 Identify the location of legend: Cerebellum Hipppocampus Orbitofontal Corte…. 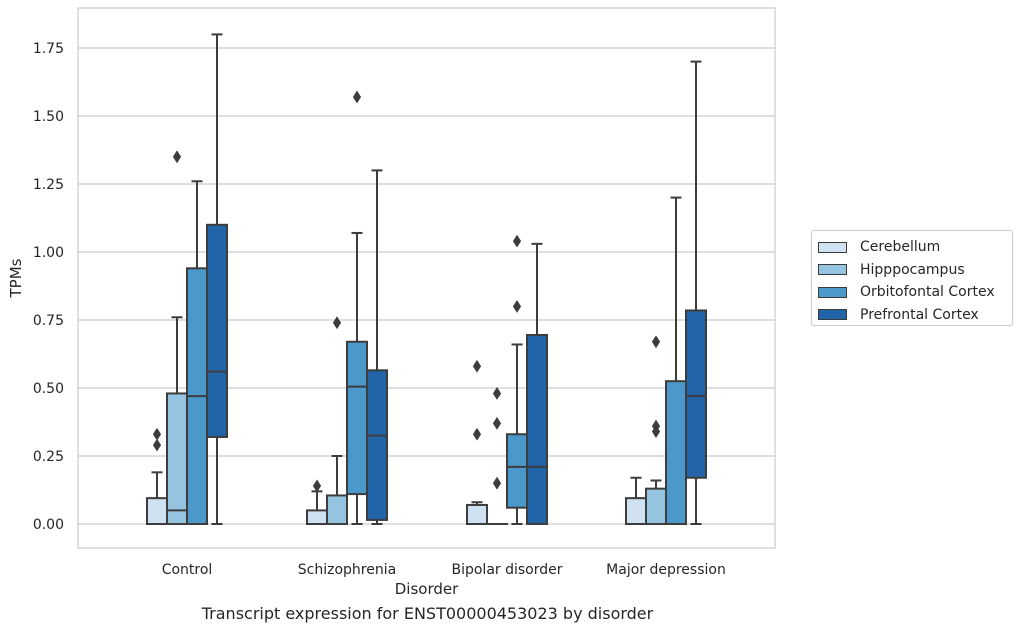
(912, 278).